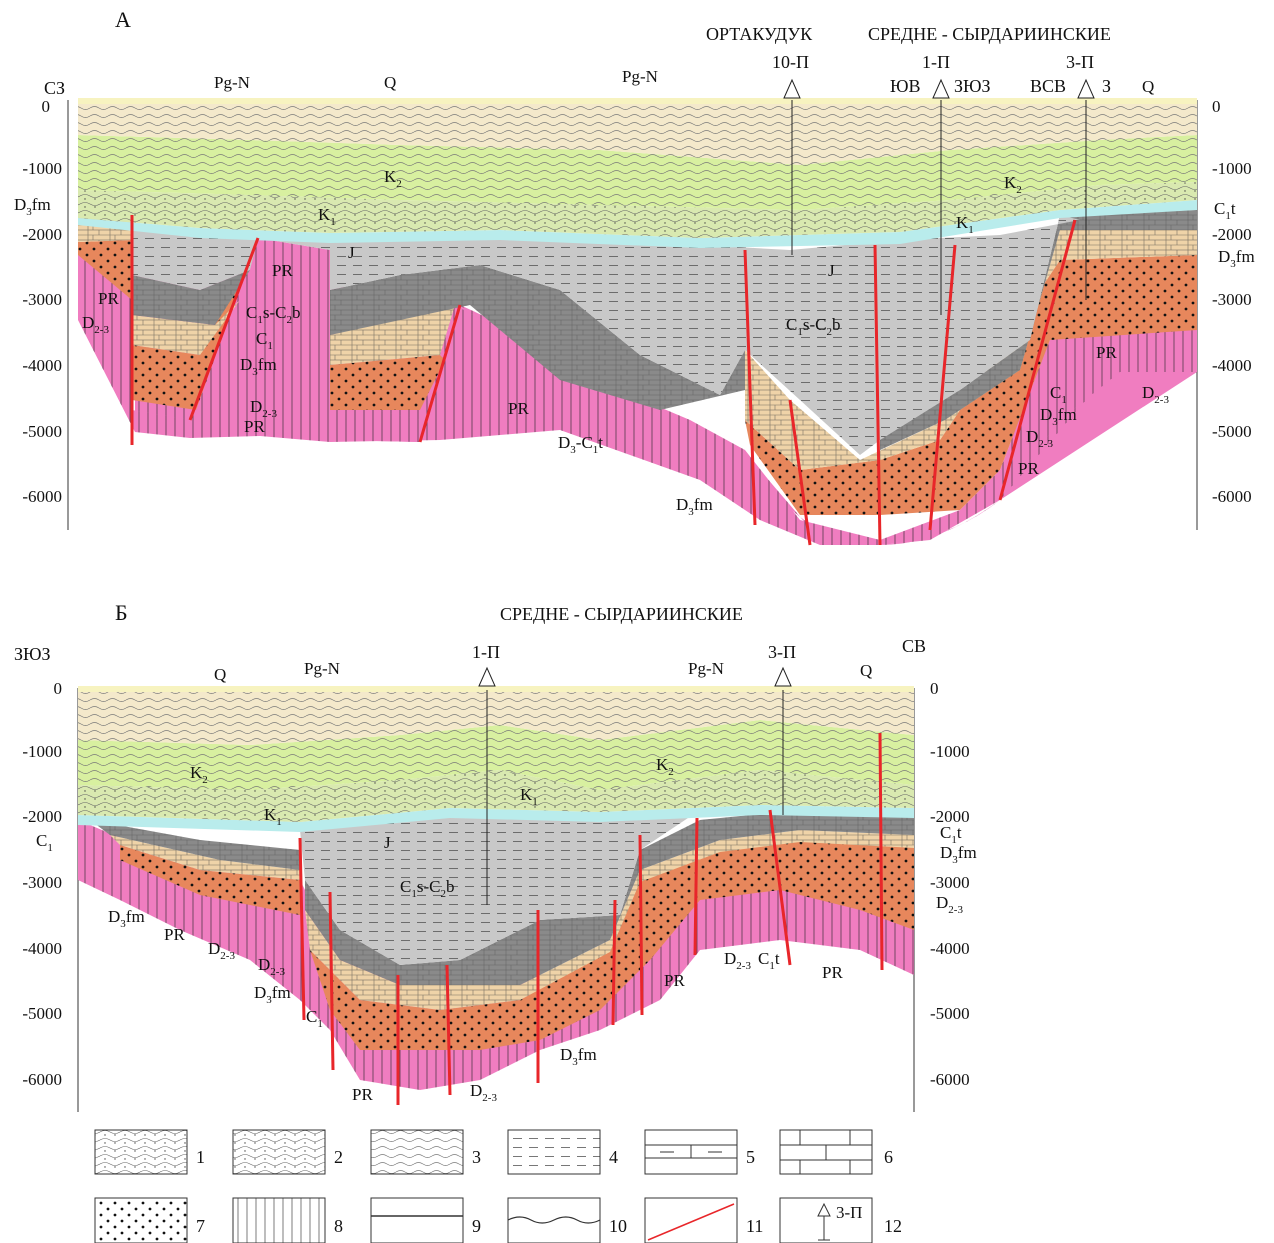 The image size is (1274, 1243). What do you see at coordinates (1106, 86) in the screenshot?
I see `well-3p-right-dir: З` at bounding box center [1106, 86].